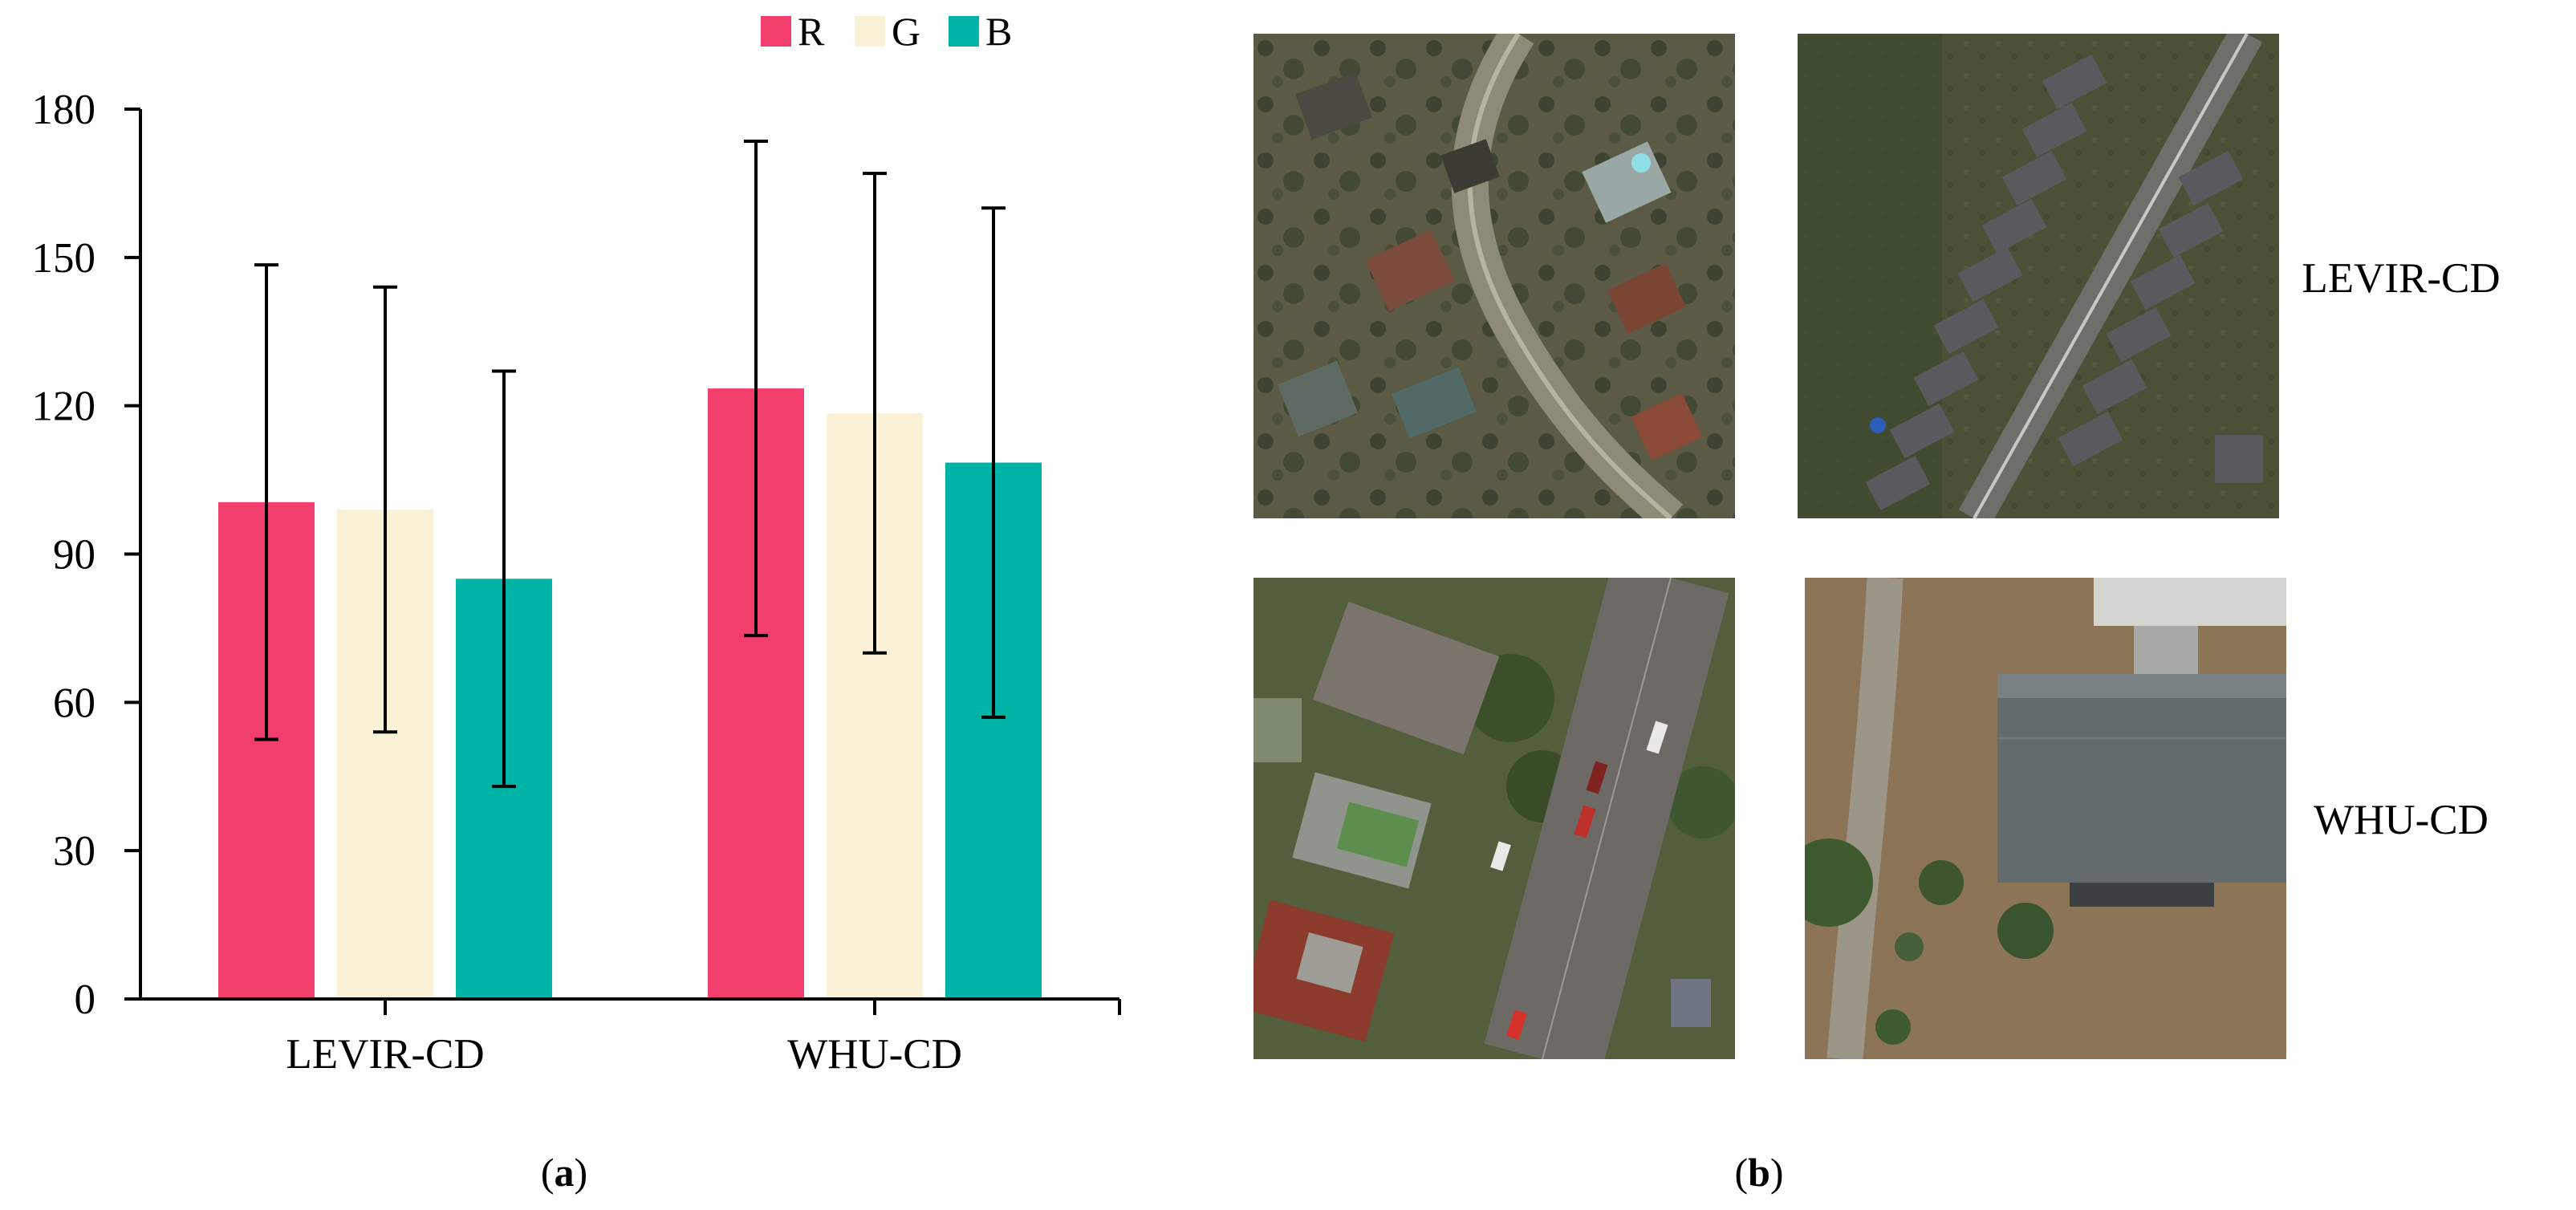 This screenshot has height=1210, width=2576. I want to click on legend-label-g: G, so click(906, 31).